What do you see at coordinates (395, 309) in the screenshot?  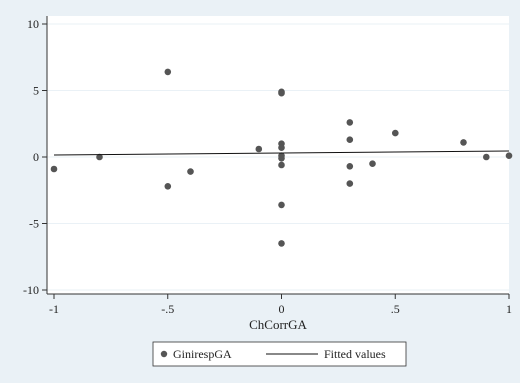 I see `x-tick-label: .5` at bounding box center [395, 309].